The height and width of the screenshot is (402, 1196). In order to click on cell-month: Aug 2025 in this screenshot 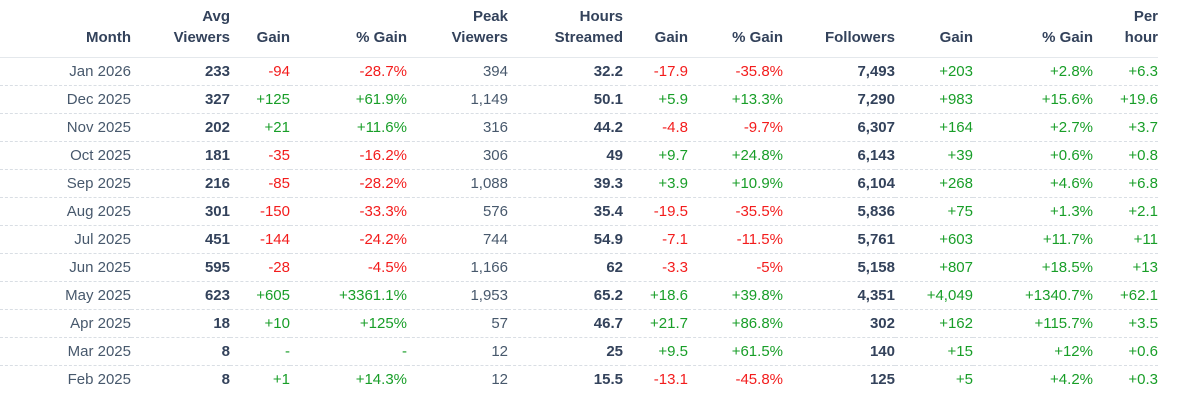, I will do `click(98, 211)`.